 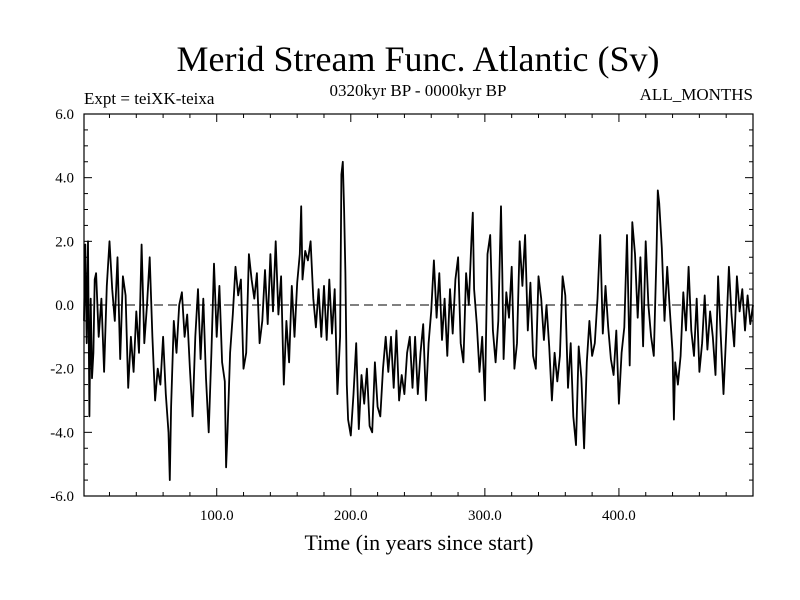 I want to click on y-tick-label: 0.0, so click(x=64, y=306).